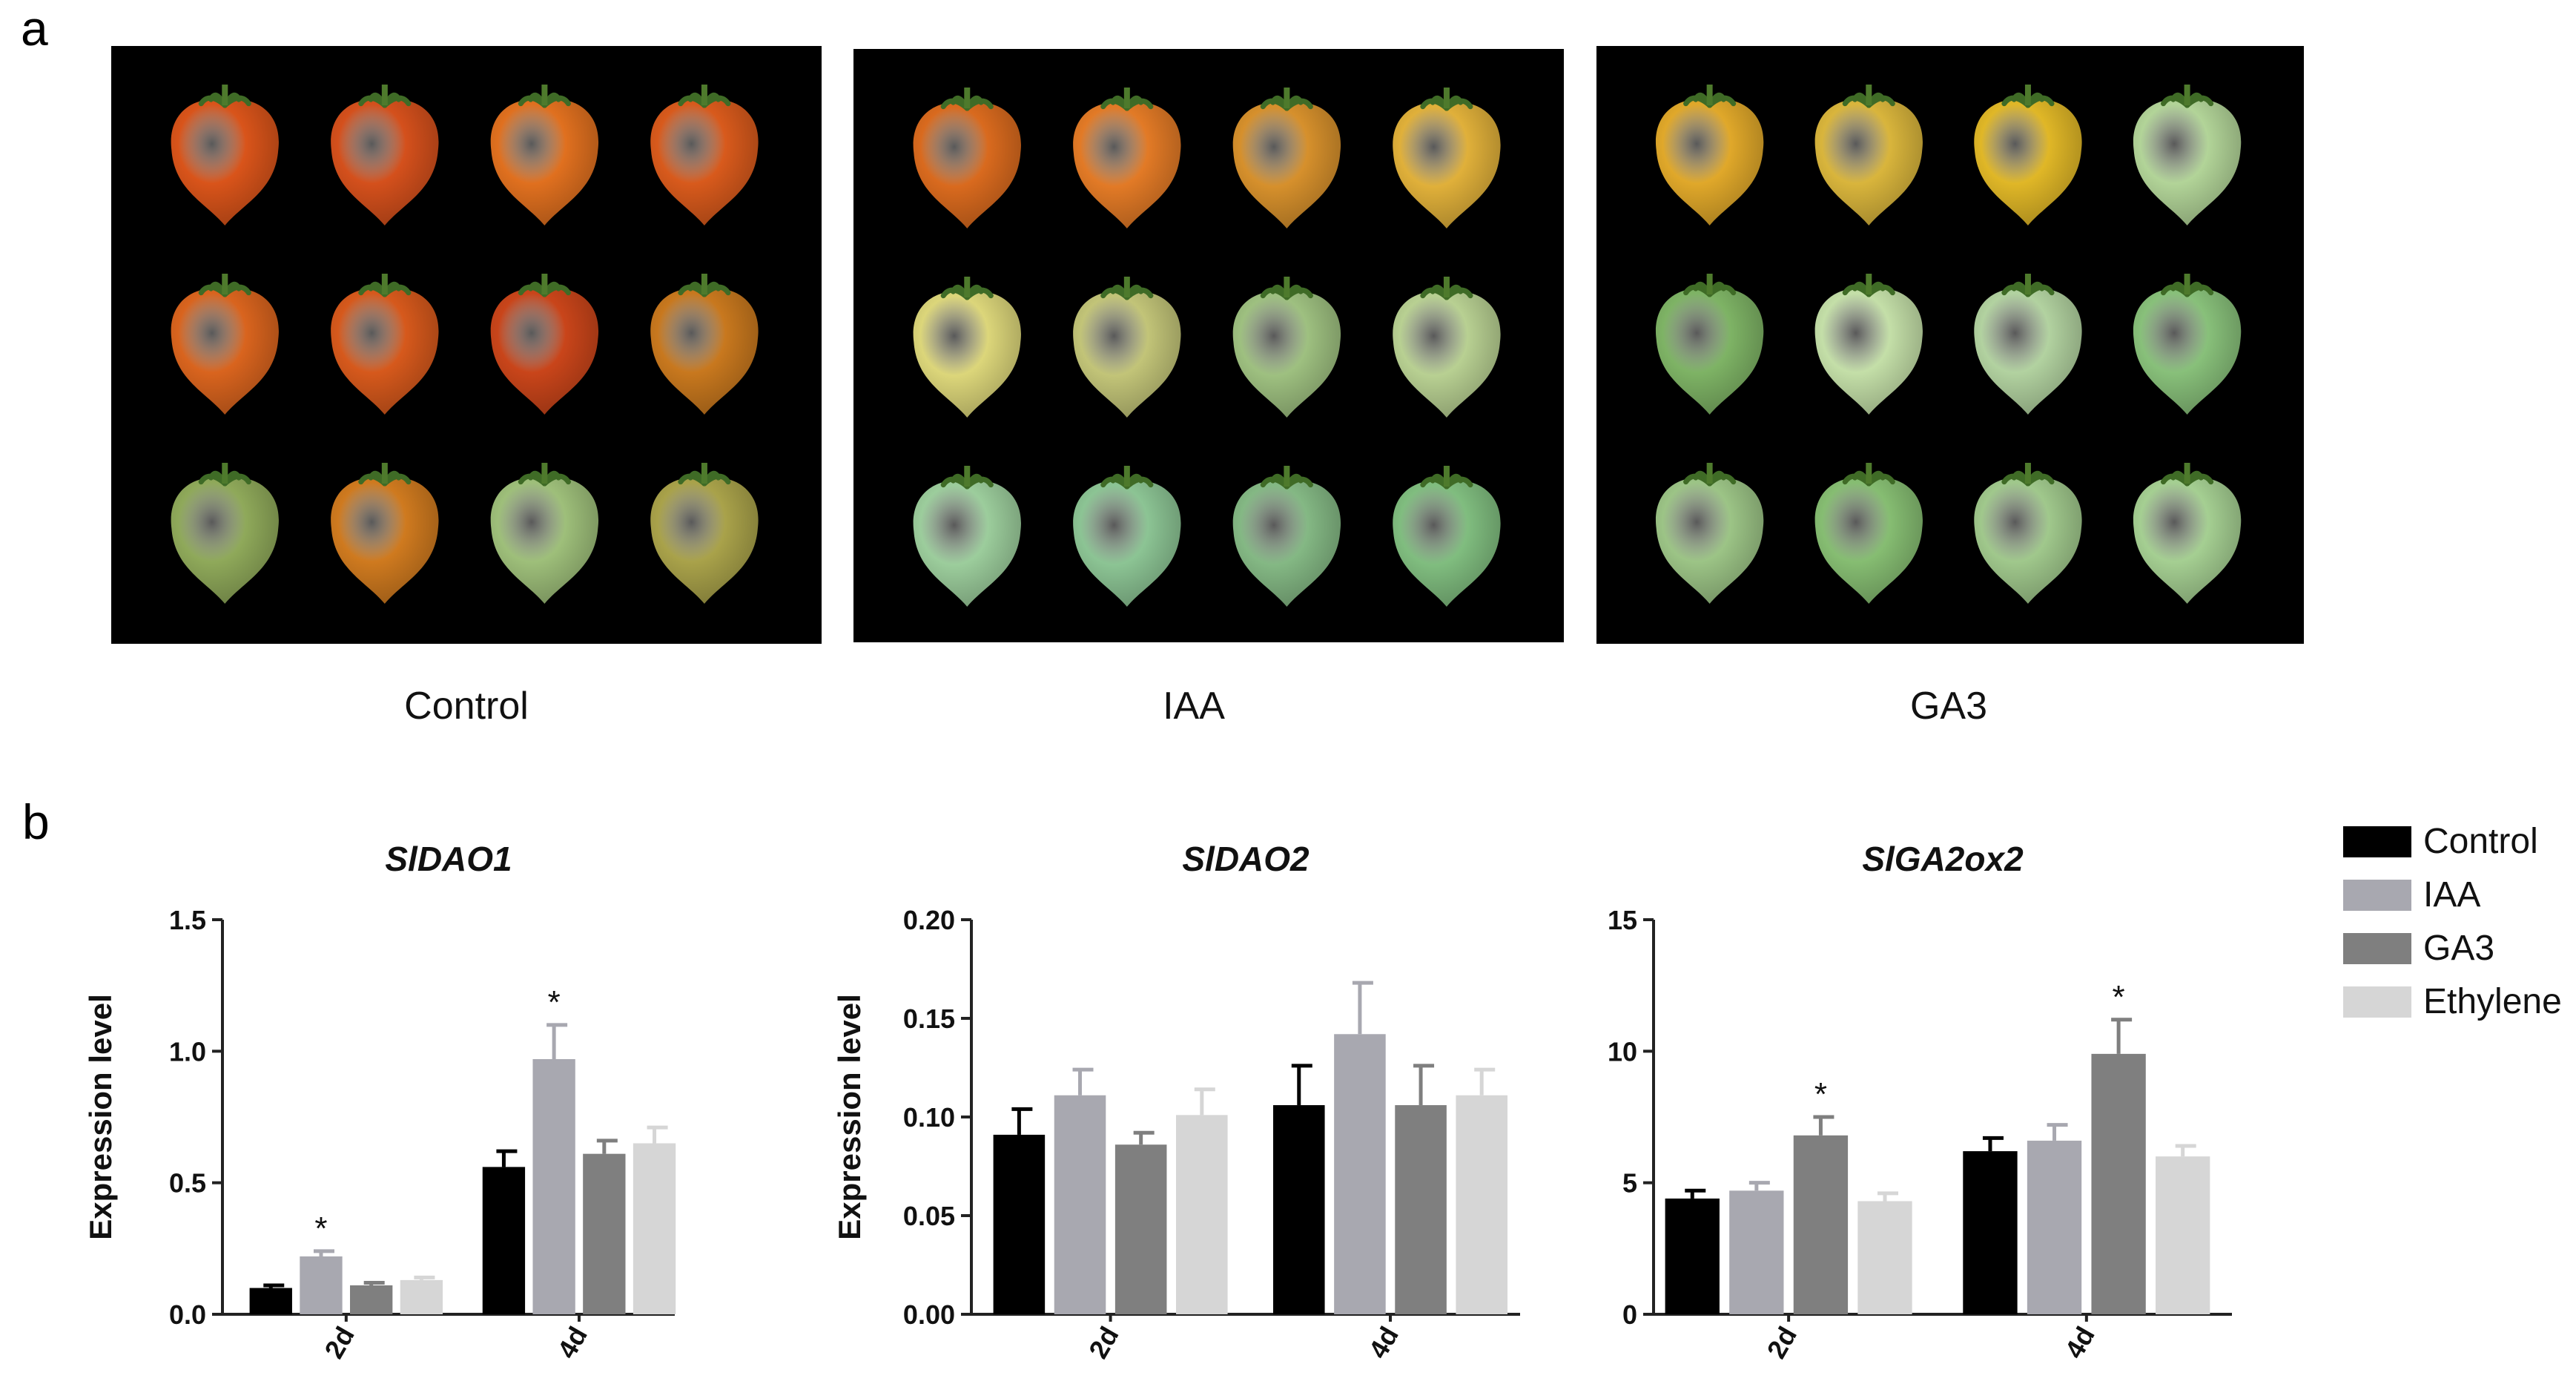 Image resolution: width=2576 pixels, height=1384 pixels. What do you see at coordinates (1629, 1314) in the screenshot?
I see `y-tick-label: 0` at bounding box center [1629, 1314].